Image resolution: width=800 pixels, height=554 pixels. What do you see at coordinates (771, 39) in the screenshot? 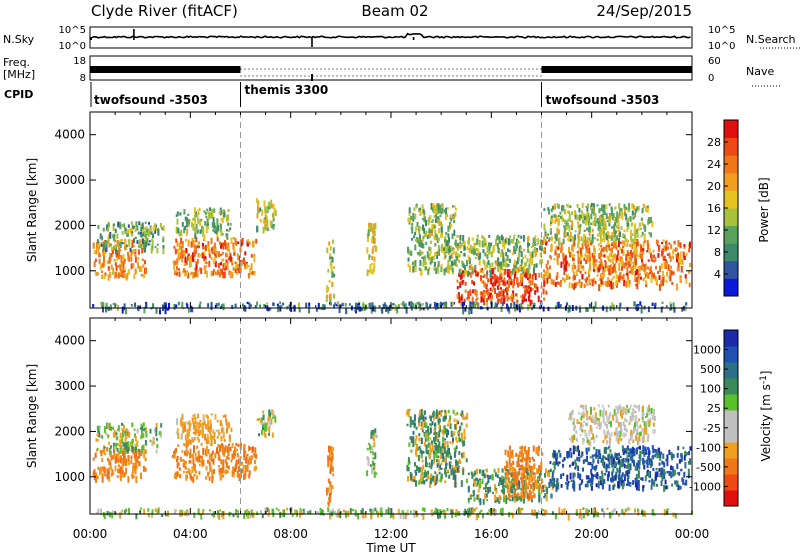
I see `noise-right-label: N.Search` at bounding box center [771, 39].